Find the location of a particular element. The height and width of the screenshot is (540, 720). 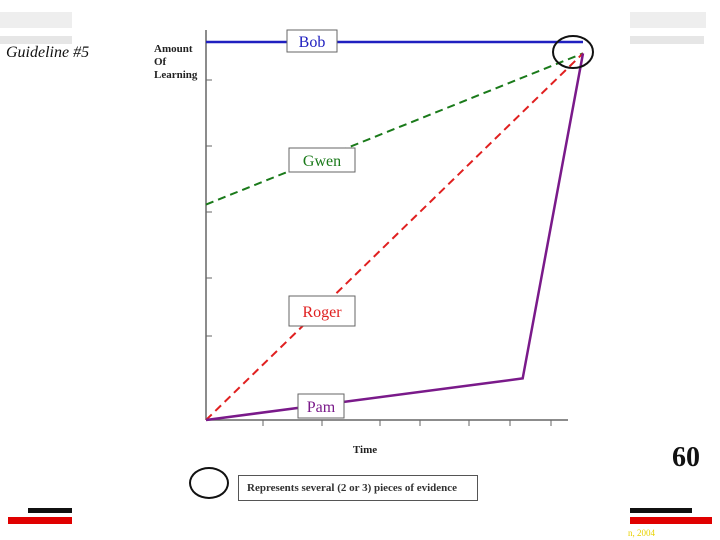

footer-text: n, 2004 is located at coordinates (641, 533).